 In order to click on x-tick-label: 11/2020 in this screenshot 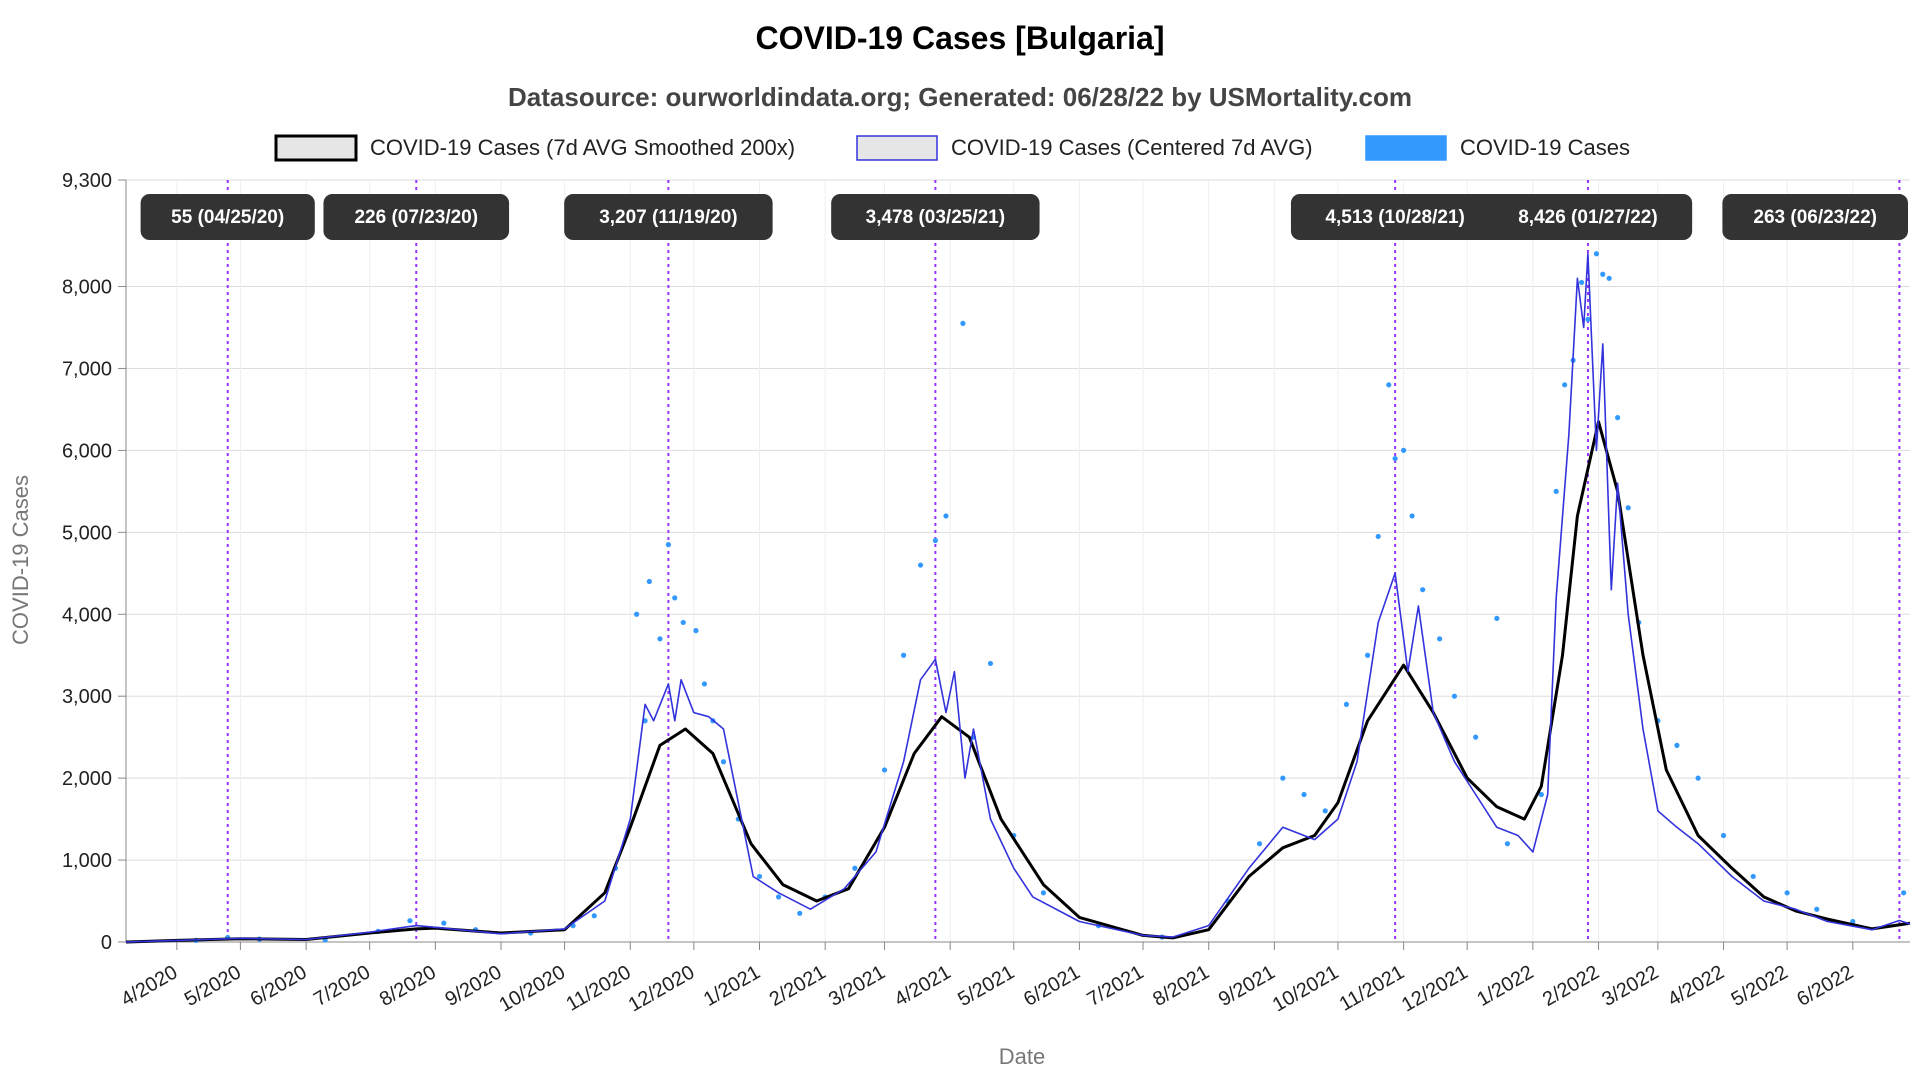, I will do `click(598, 988)`.